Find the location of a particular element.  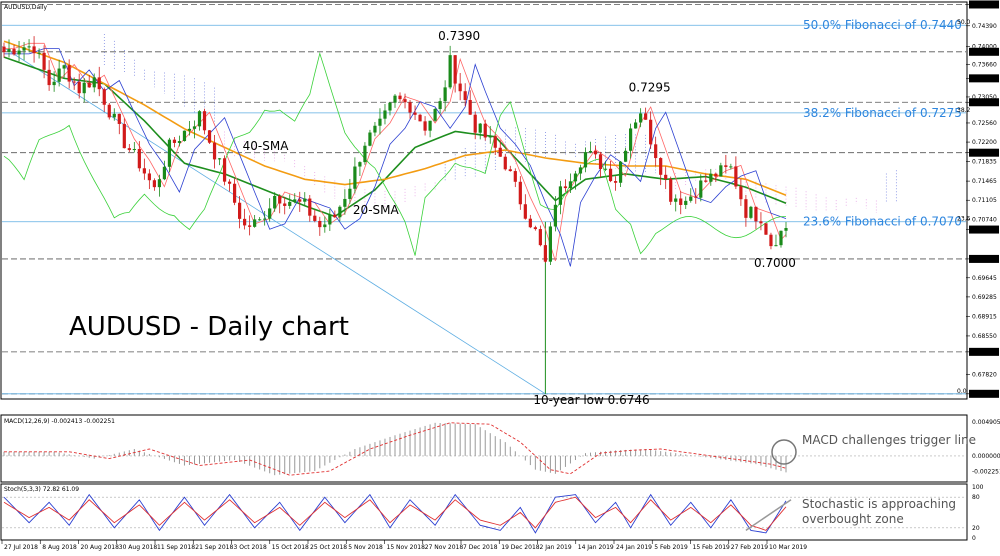

stoch-tick-label: 100 is located at coordinates (978, 487).